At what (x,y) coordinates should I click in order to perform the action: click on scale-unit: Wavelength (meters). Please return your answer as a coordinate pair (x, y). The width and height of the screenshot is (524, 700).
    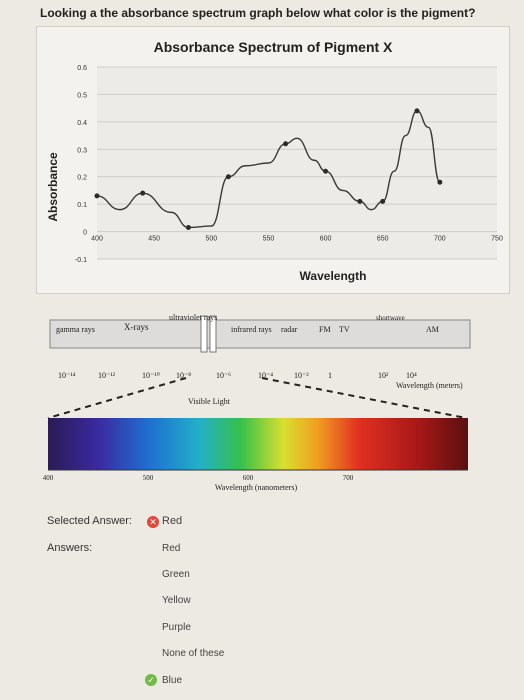
    Looking at the image, I should click on (429, 385).